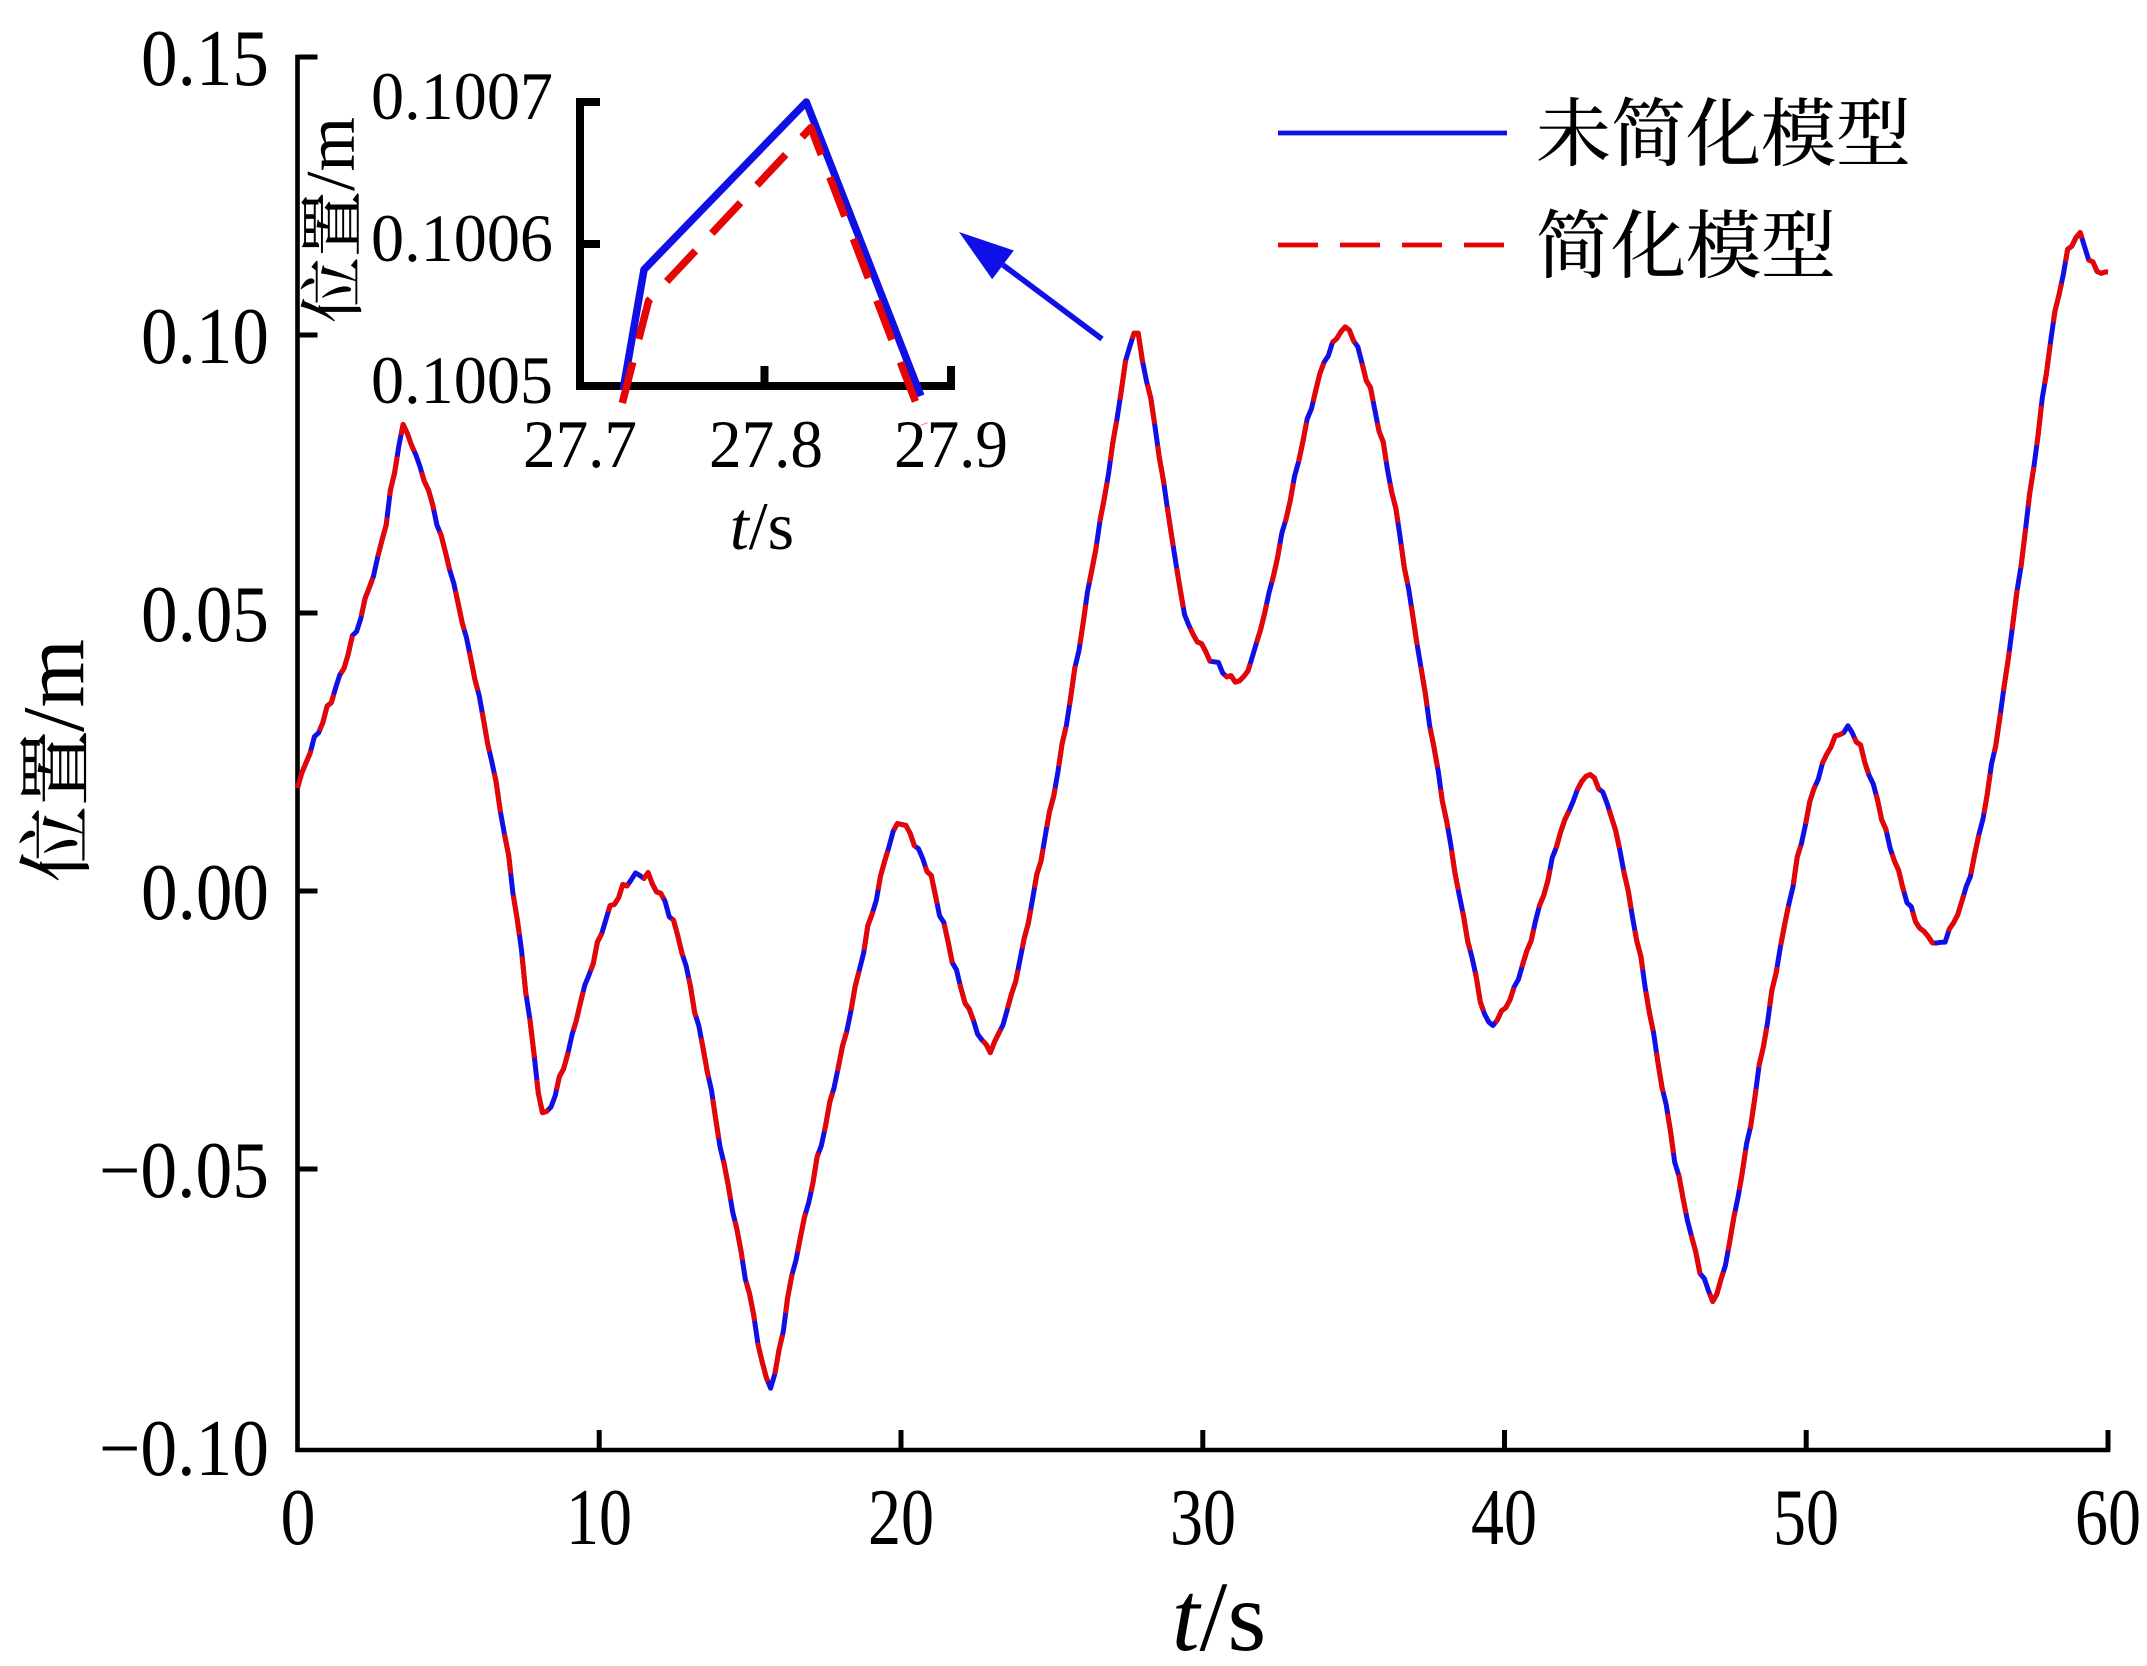 This screenshot has height=1666, width=2147. Describe the element at coordinates (184, 1171) in the screenshot. I see `svg-text: −0.05` at that location.